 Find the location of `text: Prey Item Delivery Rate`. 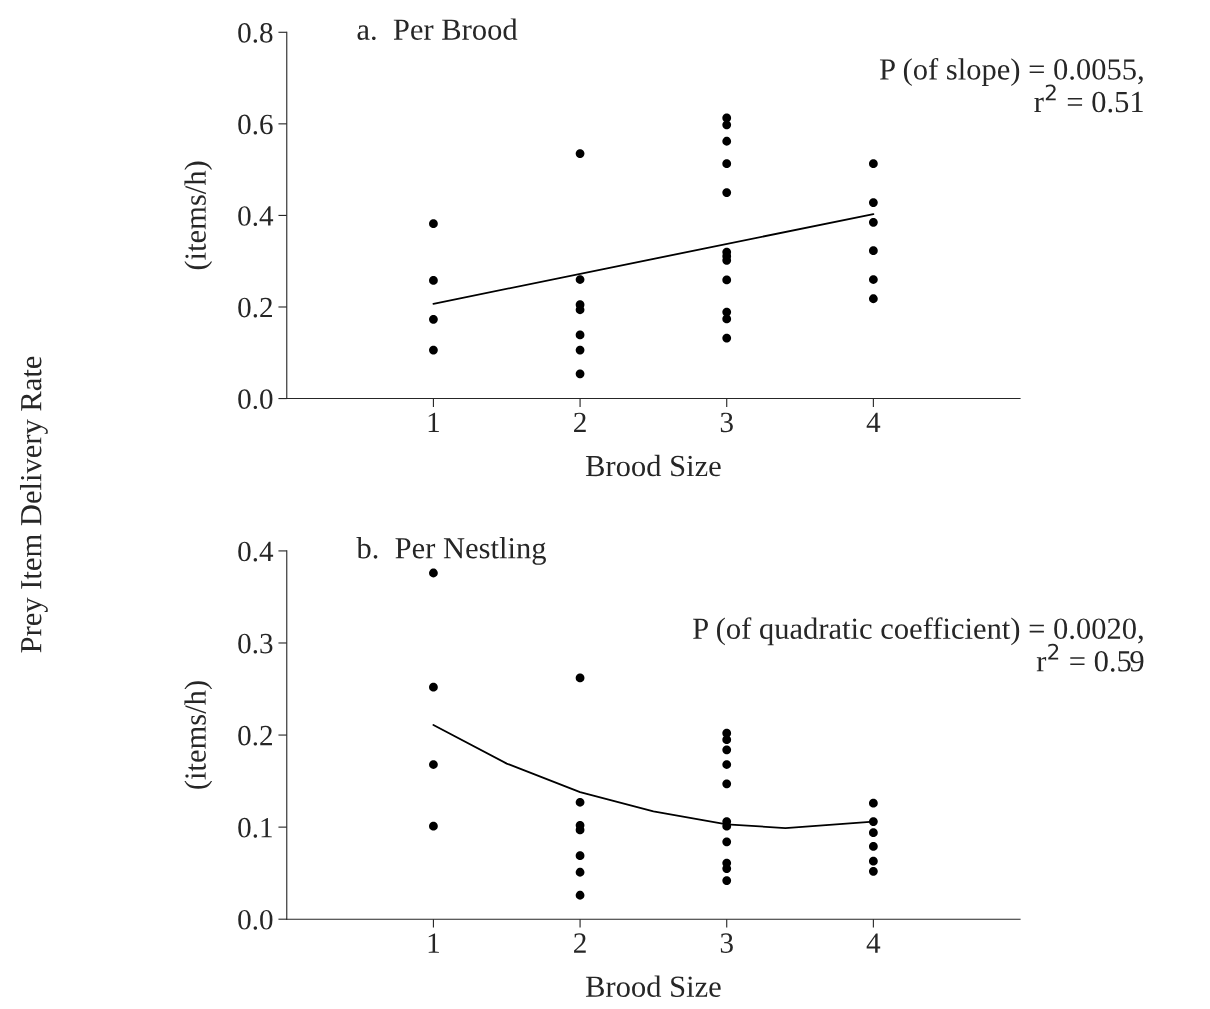

text: Prey Item Delivery Rate is located at coordinates (33, 504).